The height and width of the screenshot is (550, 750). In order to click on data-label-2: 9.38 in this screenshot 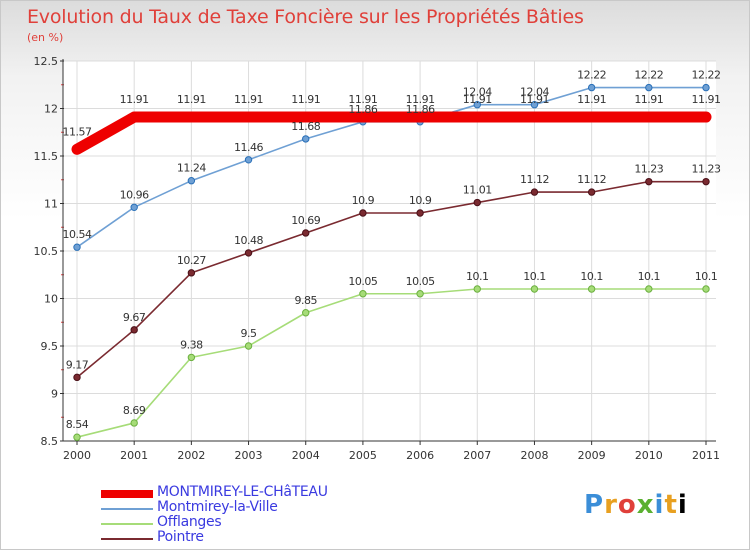, I will do `click(191, 344)`.